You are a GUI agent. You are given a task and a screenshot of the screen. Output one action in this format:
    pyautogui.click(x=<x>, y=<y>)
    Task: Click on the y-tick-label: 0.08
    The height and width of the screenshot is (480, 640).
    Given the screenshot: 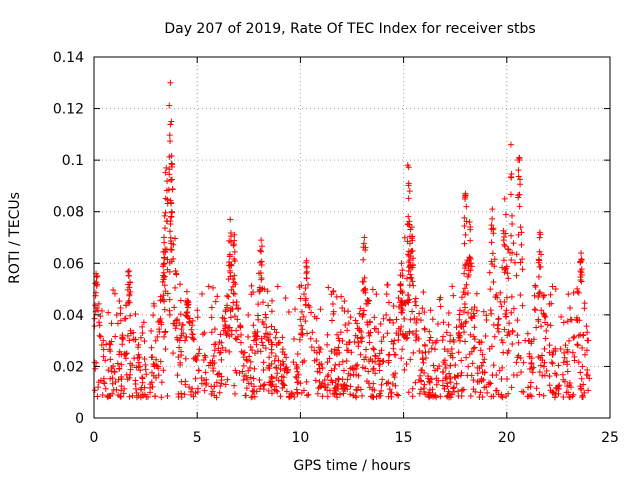 What is the action you would take?
    pyautogui.click(x=68, y=213)
    